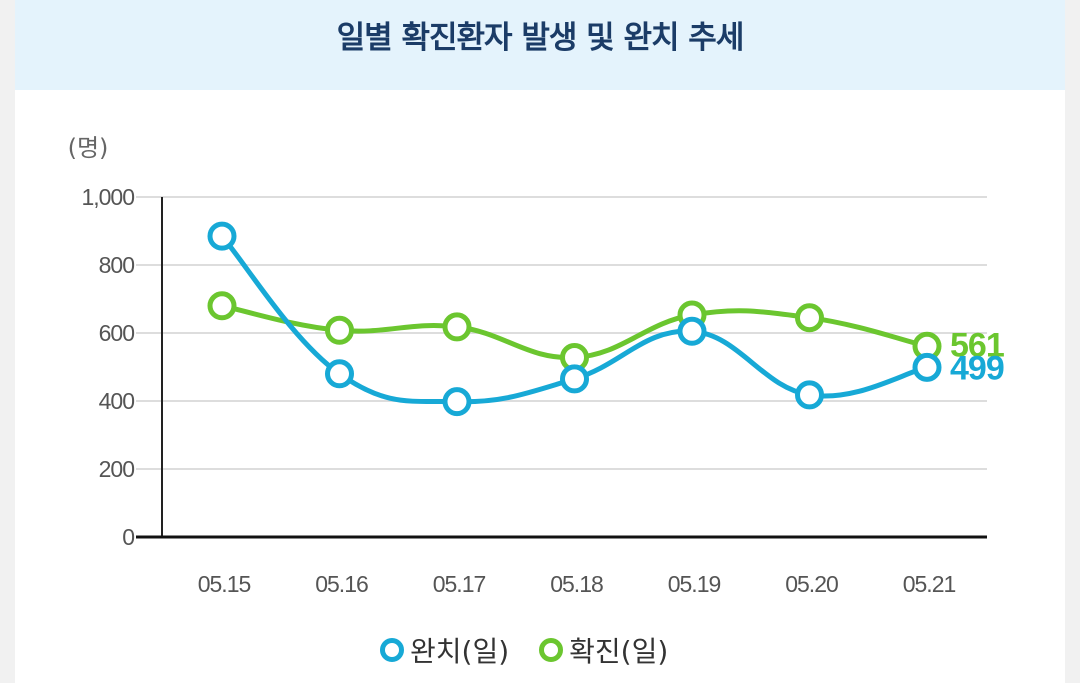 This screenshot has height=683, width=1080. I want to click on x-tick-label: 05.19, so click(694, 584).